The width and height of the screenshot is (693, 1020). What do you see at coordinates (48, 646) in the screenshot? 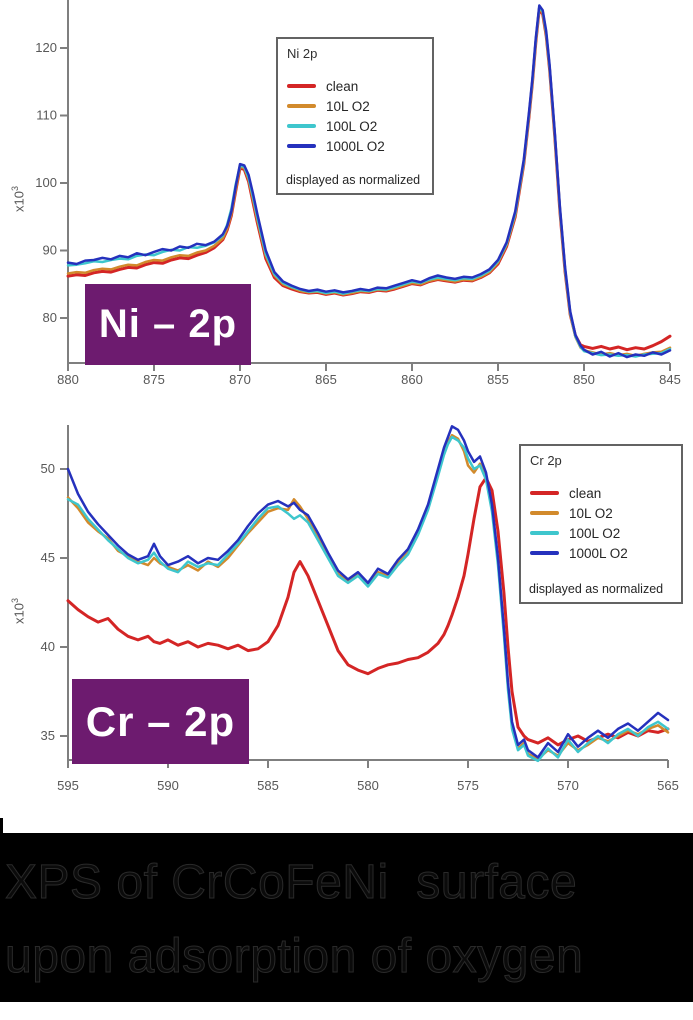
I see `cr-y-tick-label: 40` at bounding box center [48, 646].